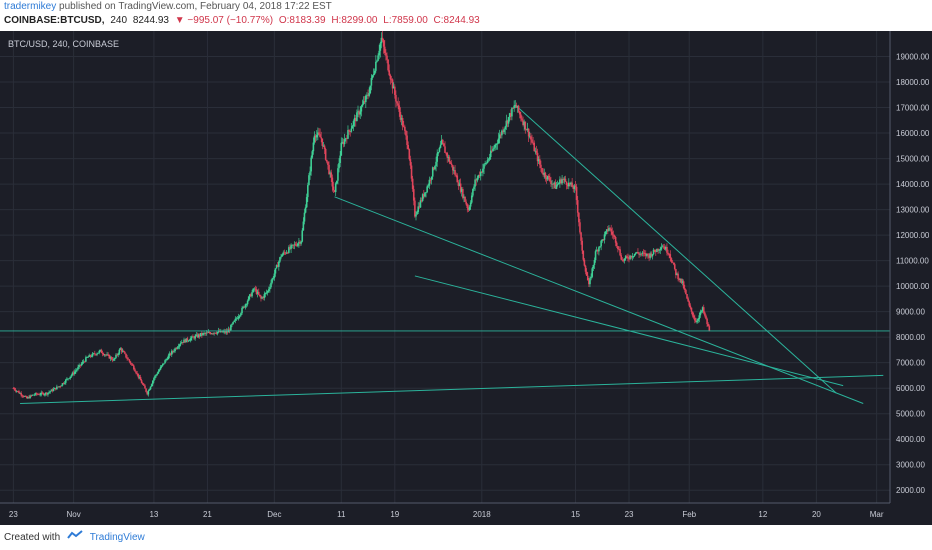 The image size is (932, 550). What do you see at coordinates (910, 490) in the screenshot?
I see `y-tick-label: 2000.00` at bounding box center [910, 490].